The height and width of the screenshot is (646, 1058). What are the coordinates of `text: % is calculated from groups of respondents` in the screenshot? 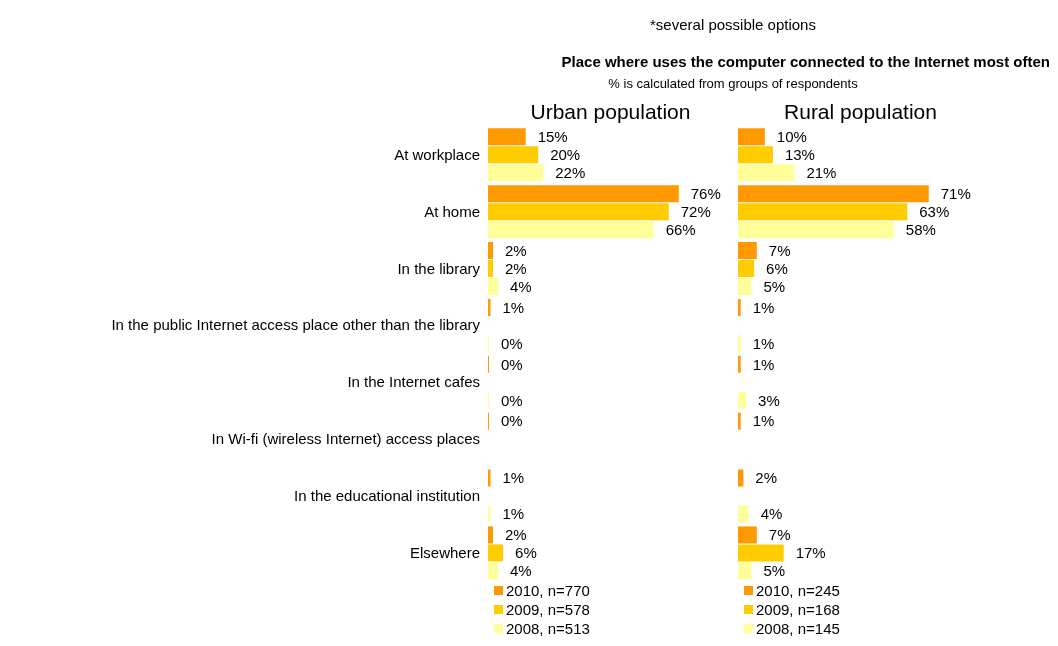 It's located at (733, 83).